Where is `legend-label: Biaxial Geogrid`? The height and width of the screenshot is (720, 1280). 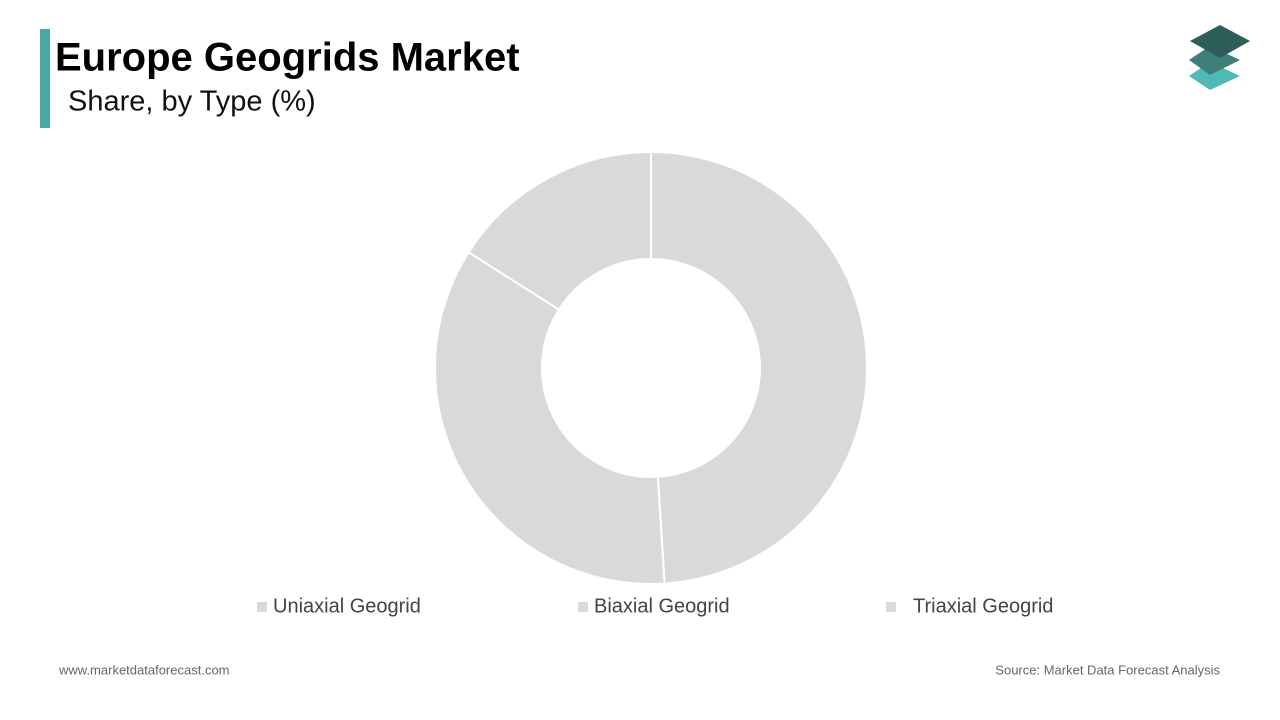 legend-label: Biaxial Geogrid is located at coordinates (662, 606).